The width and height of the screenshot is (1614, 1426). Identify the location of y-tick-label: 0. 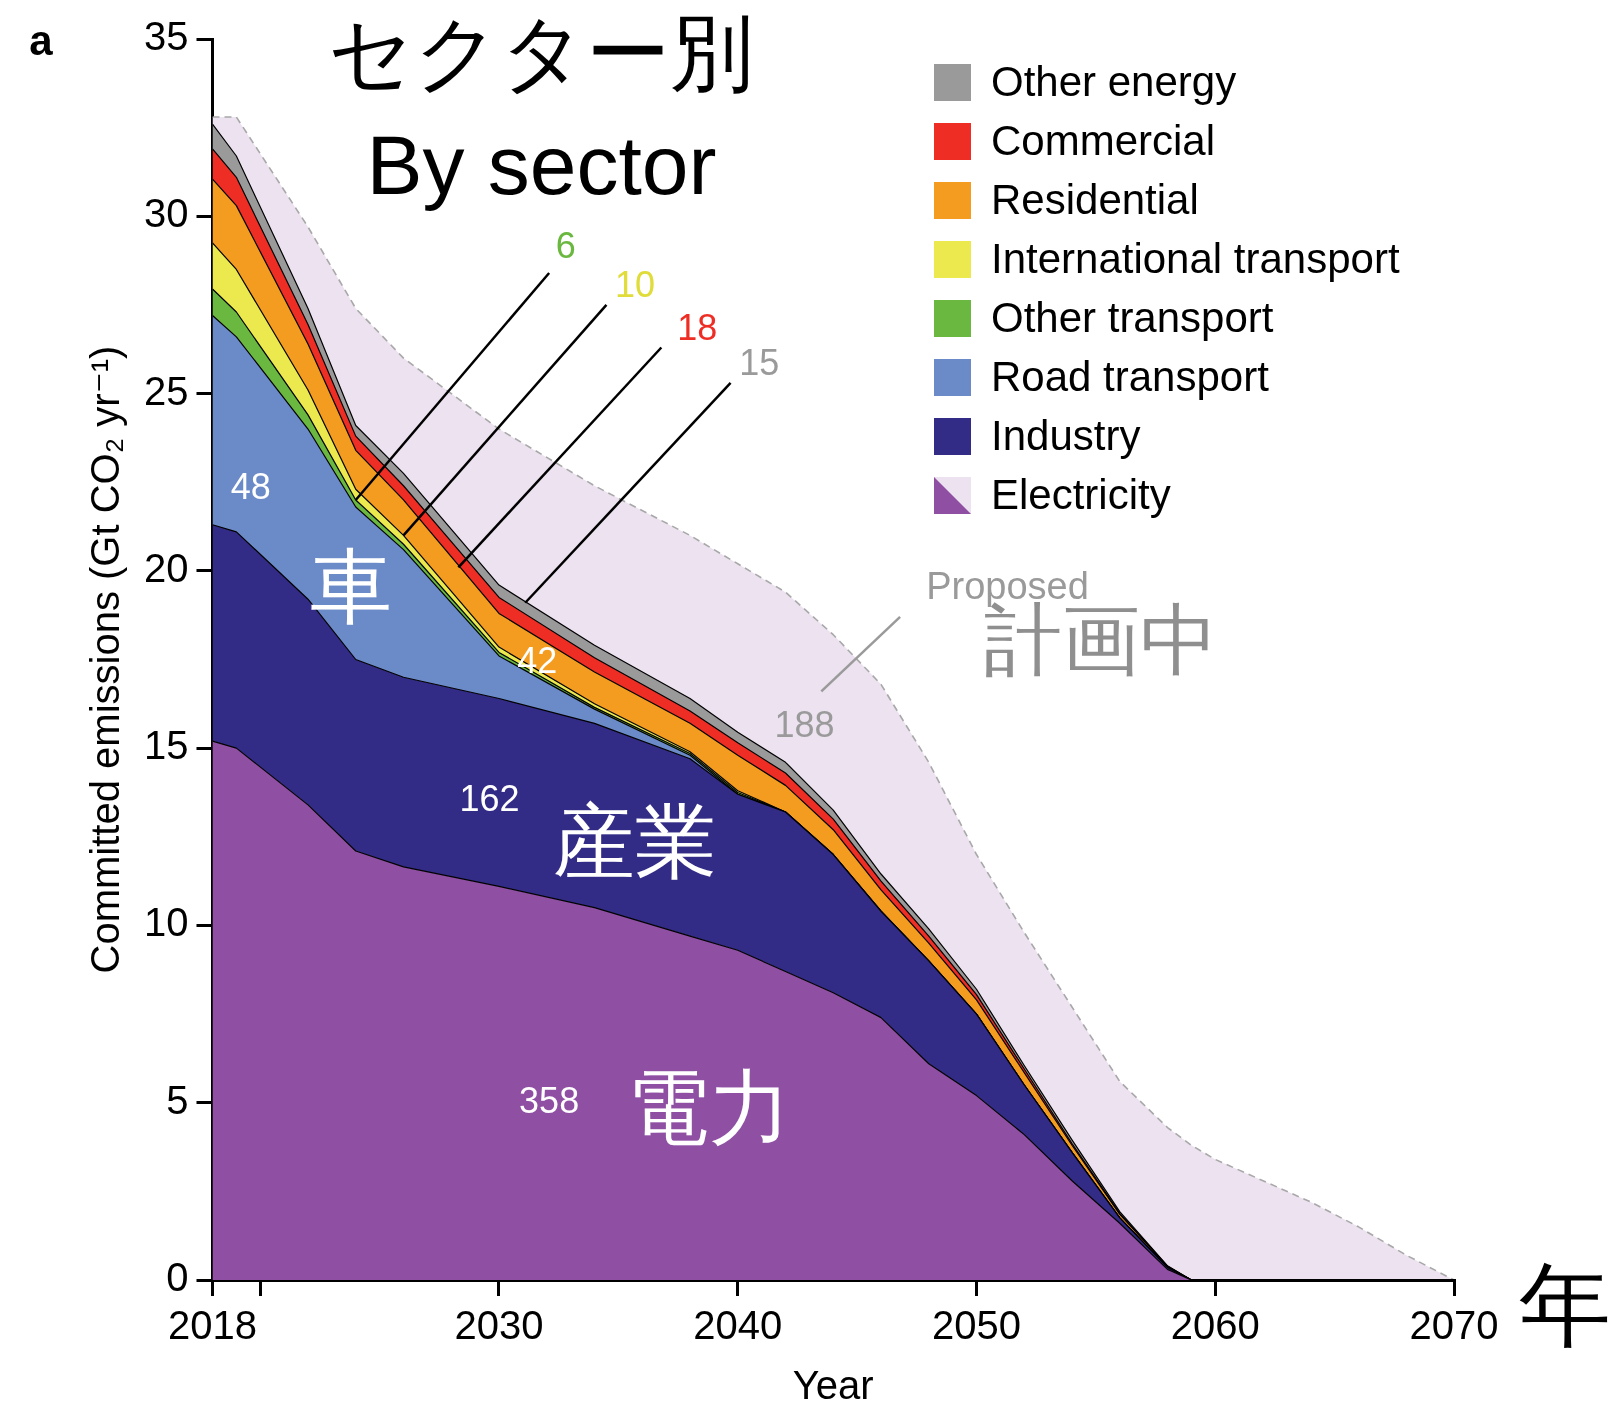
(177, 1277).